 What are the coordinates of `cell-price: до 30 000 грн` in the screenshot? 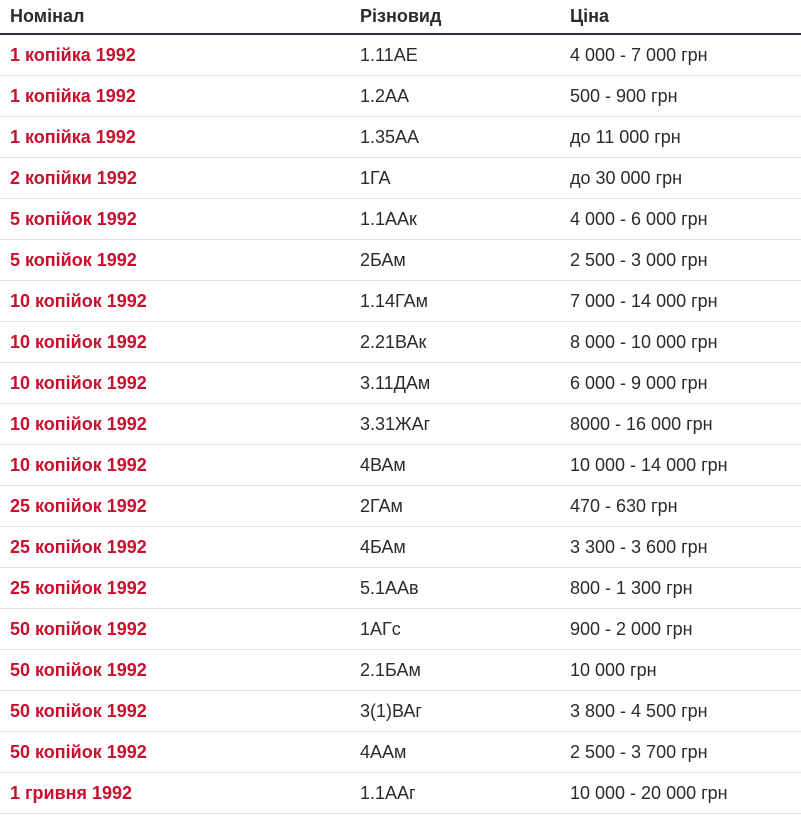 It's located at (680, 178).